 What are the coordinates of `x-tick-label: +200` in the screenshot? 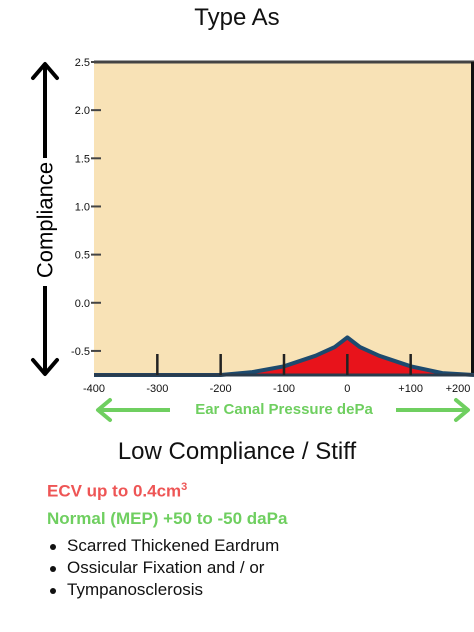 It's located at (458, 389).